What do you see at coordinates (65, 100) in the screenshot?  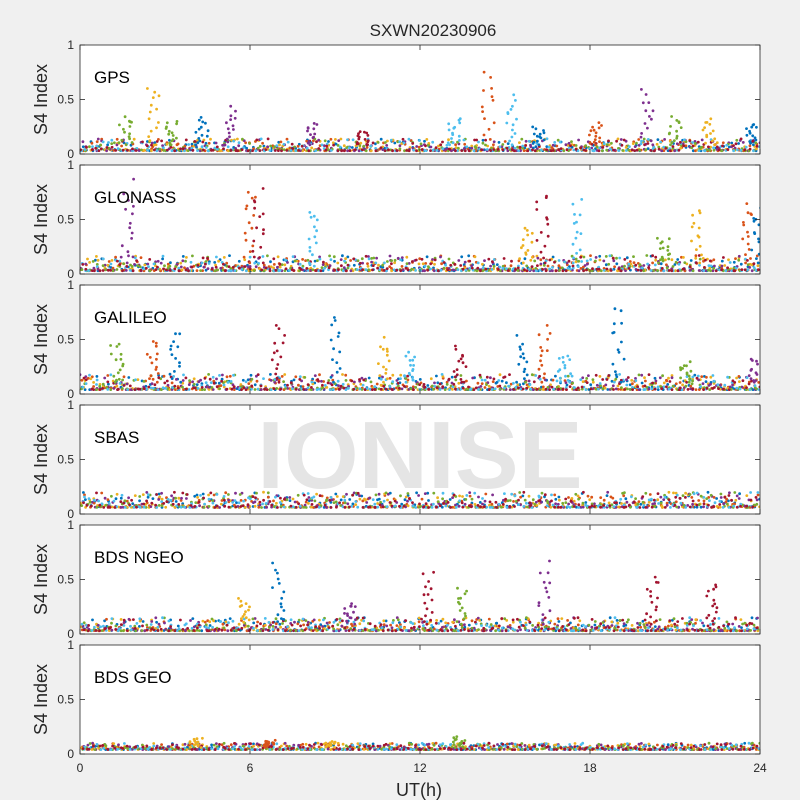 I see `y-tick-label: 0.5` at bounding box center [65, 100].